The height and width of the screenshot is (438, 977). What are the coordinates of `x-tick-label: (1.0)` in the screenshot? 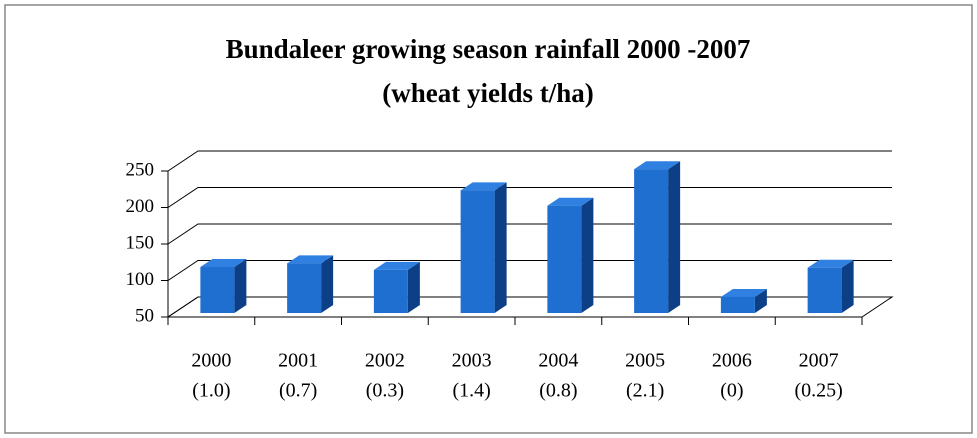 It's located at (211, 391).